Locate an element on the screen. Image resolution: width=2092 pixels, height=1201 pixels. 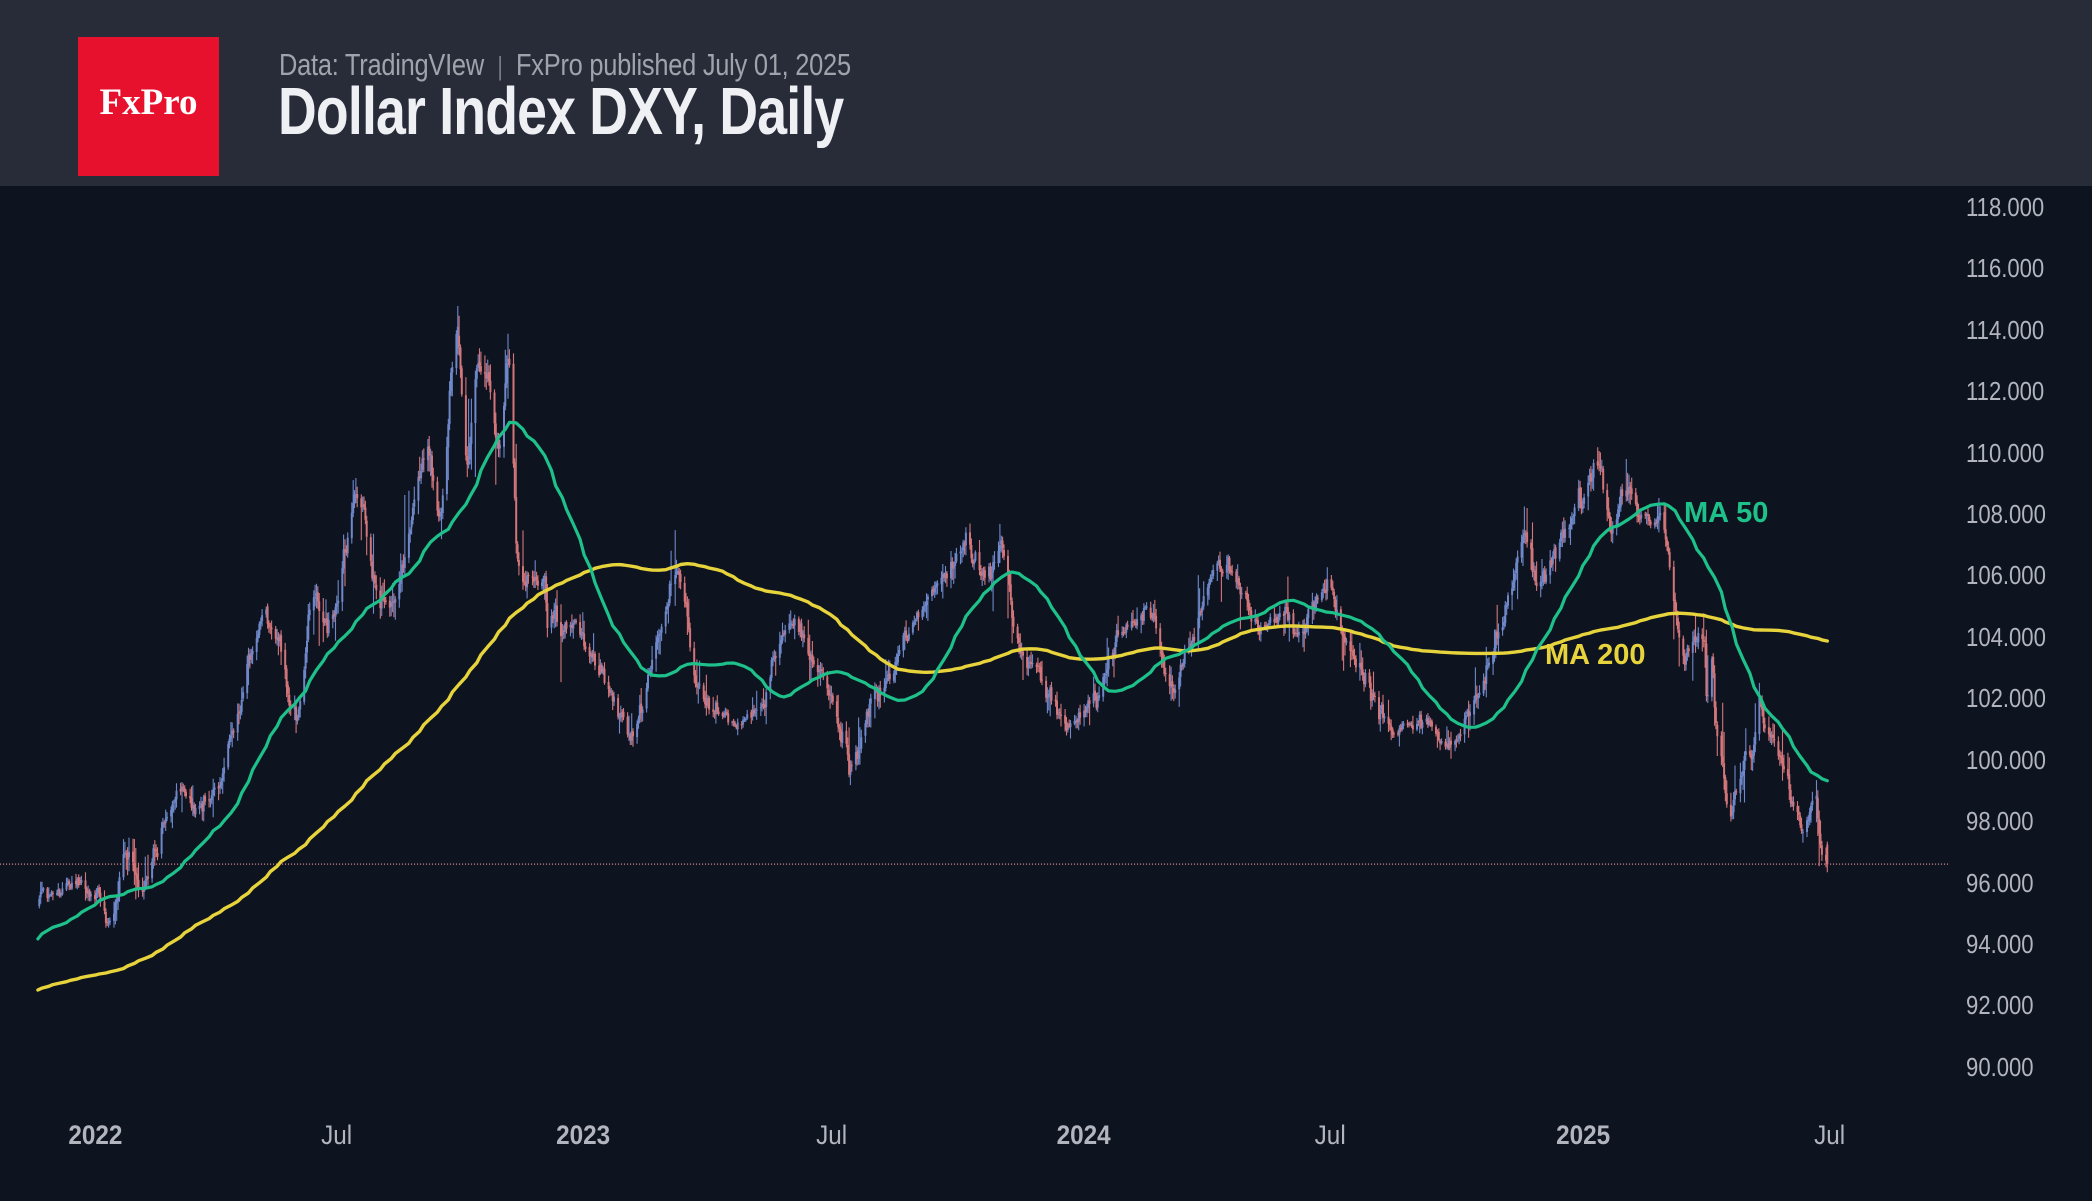
svg-text: 112.000 is located at coordinates (2005, 391).